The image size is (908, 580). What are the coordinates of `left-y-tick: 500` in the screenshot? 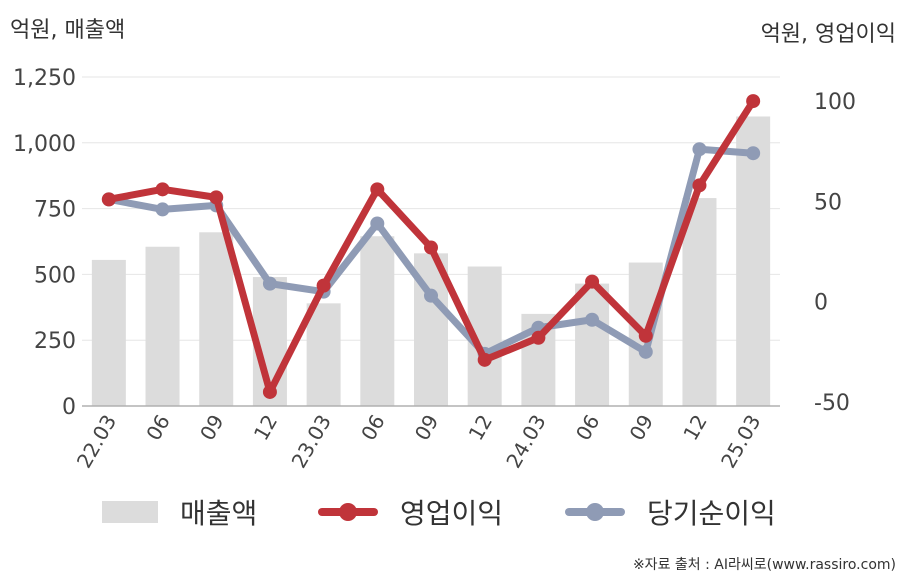 It's located at (55, 275).